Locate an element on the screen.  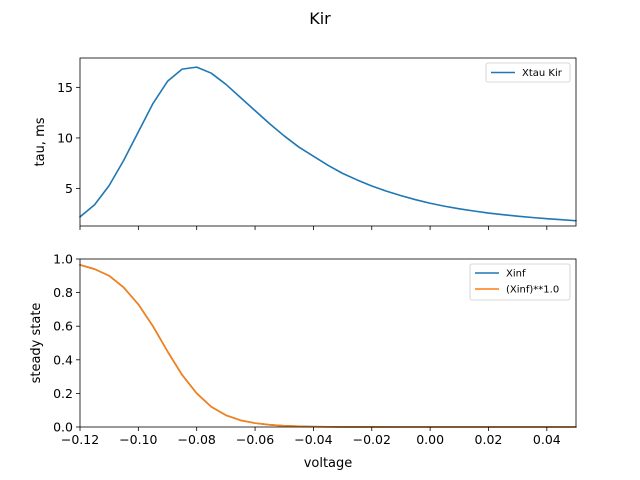
bottom-x-tick-label-5: −0.02 is located at coordinates (372, 439).